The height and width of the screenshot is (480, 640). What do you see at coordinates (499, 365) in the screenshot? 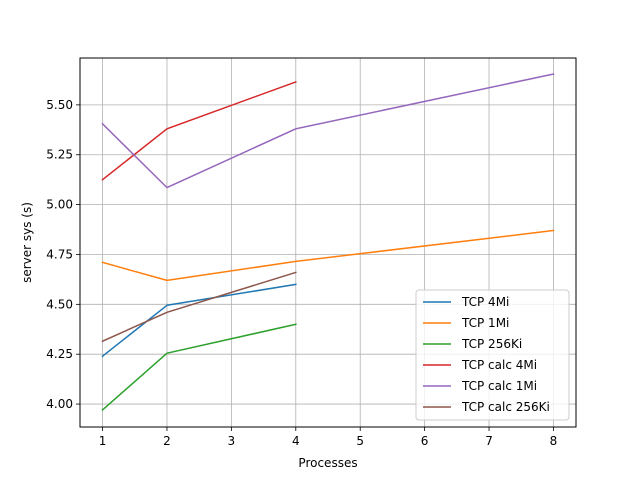
I see `legend-label: TCP calc 4Mi` at bounding box center [499, 365].